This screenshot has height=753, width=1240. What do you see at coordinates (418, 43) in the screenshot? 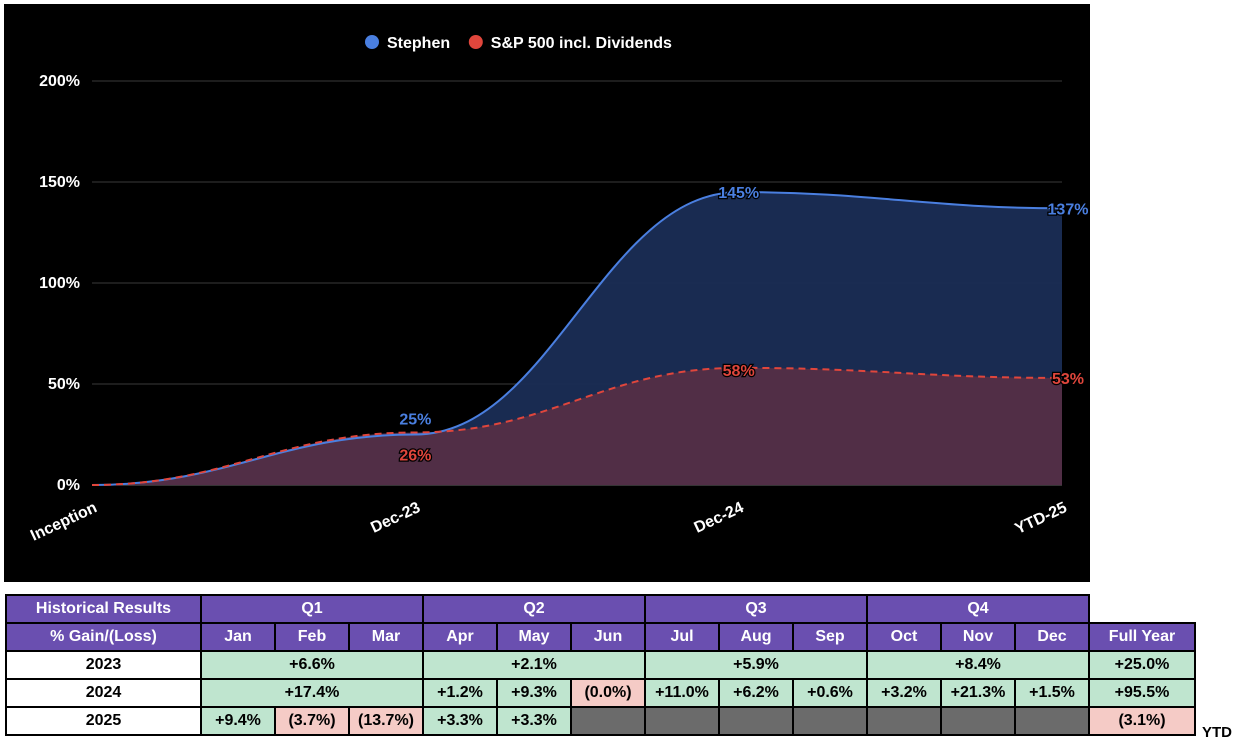
I see `legend-label: Stephen` at bounding box center [418, 43].